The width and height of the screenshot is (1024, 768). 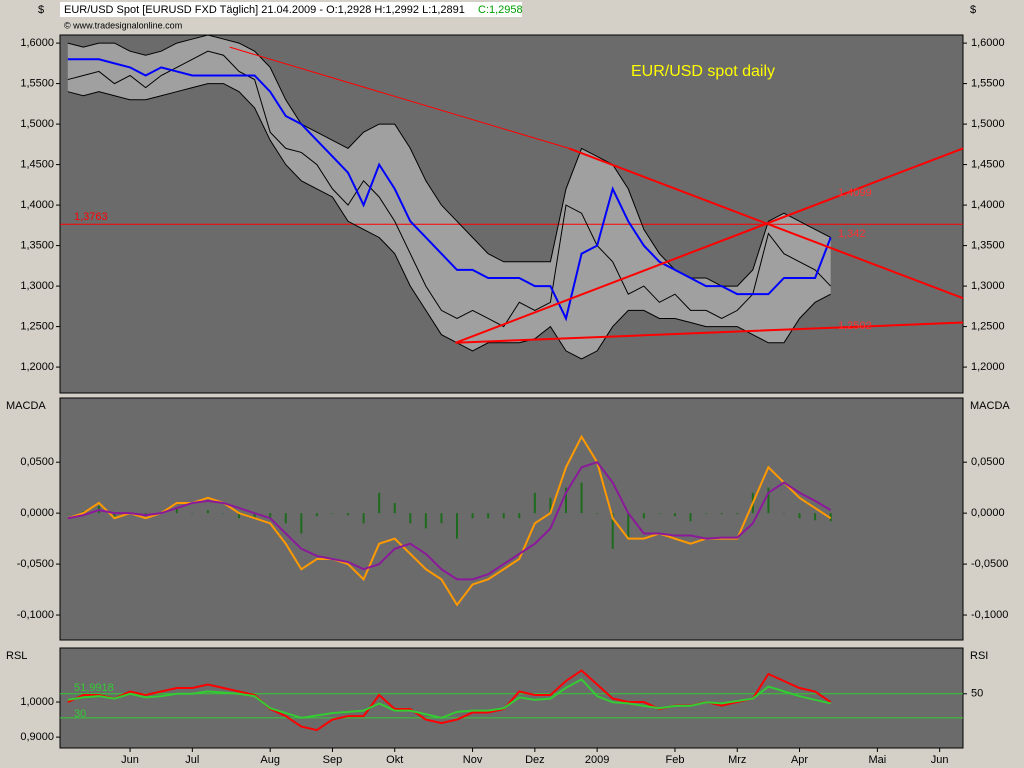 I want to click on y2-tick-label: 50, so click(x=977, y=694).